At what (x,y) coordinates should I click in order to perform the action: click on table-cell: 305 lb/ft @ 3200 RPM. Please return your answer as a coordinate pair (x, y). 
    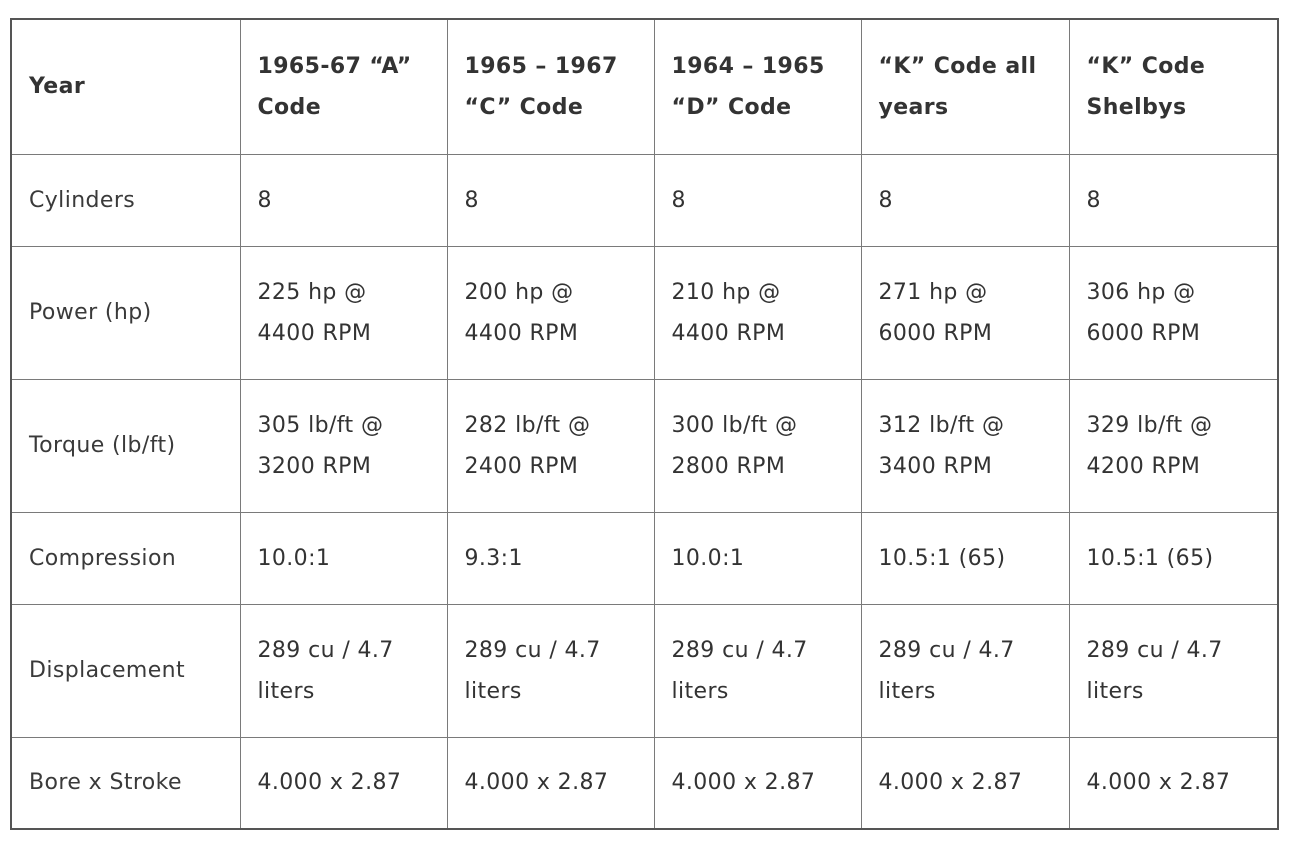
    Looking at the image, I should click on (343, 445).